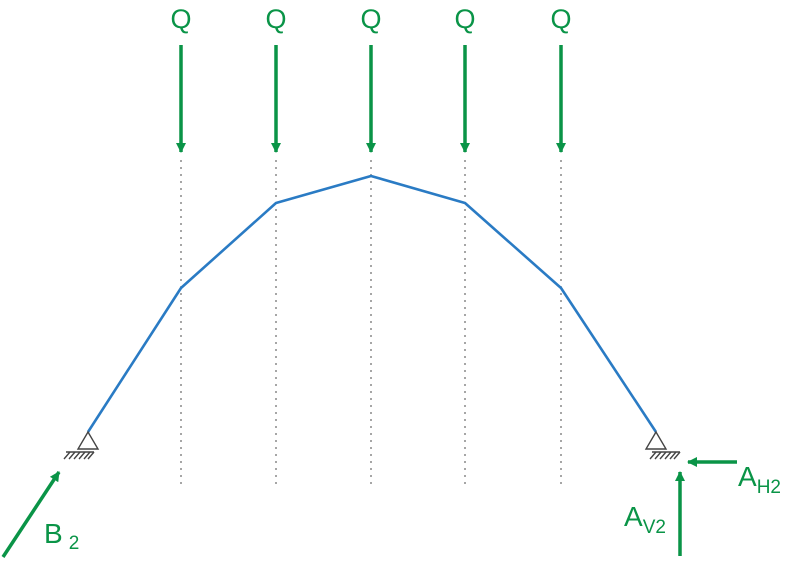 The height and width of the screenshot is (563, 787). What do you see at coordinates (180, 19) in the screenshot?
I see `load-label-1: Q` at bounding box center [180, 19].